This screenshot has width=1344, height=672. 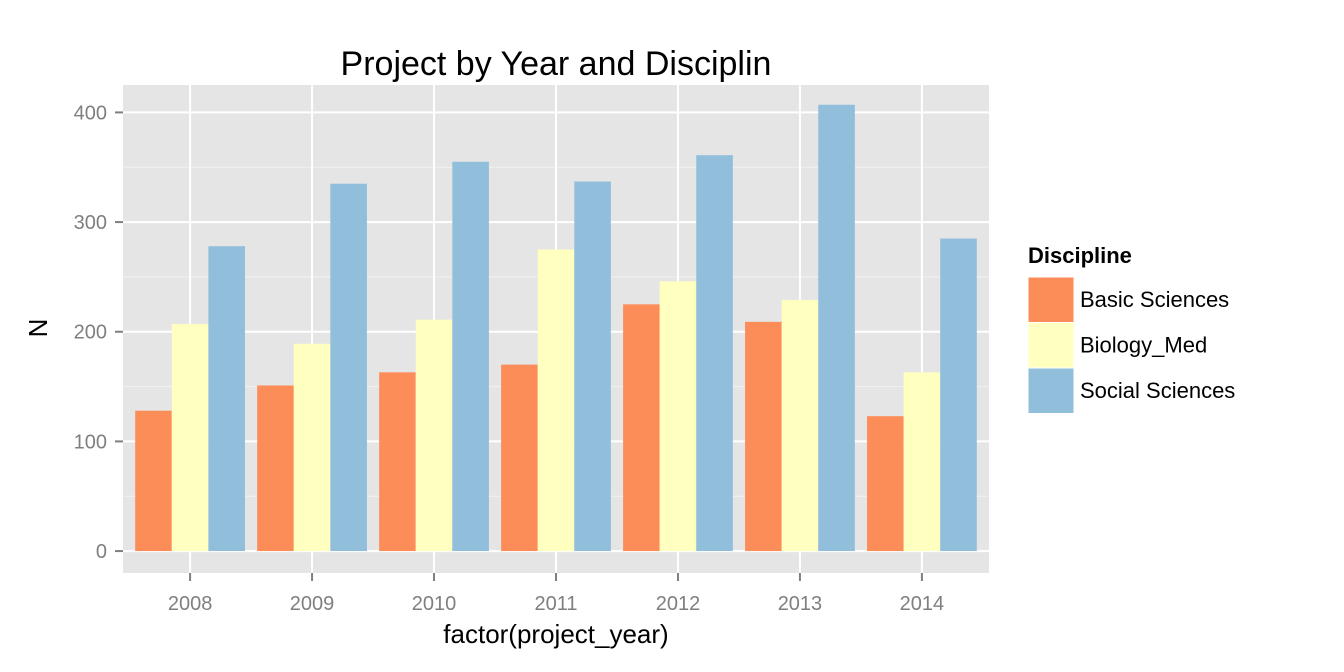 I want to click on y-tick-label: 300, so click(x=90, y=223).